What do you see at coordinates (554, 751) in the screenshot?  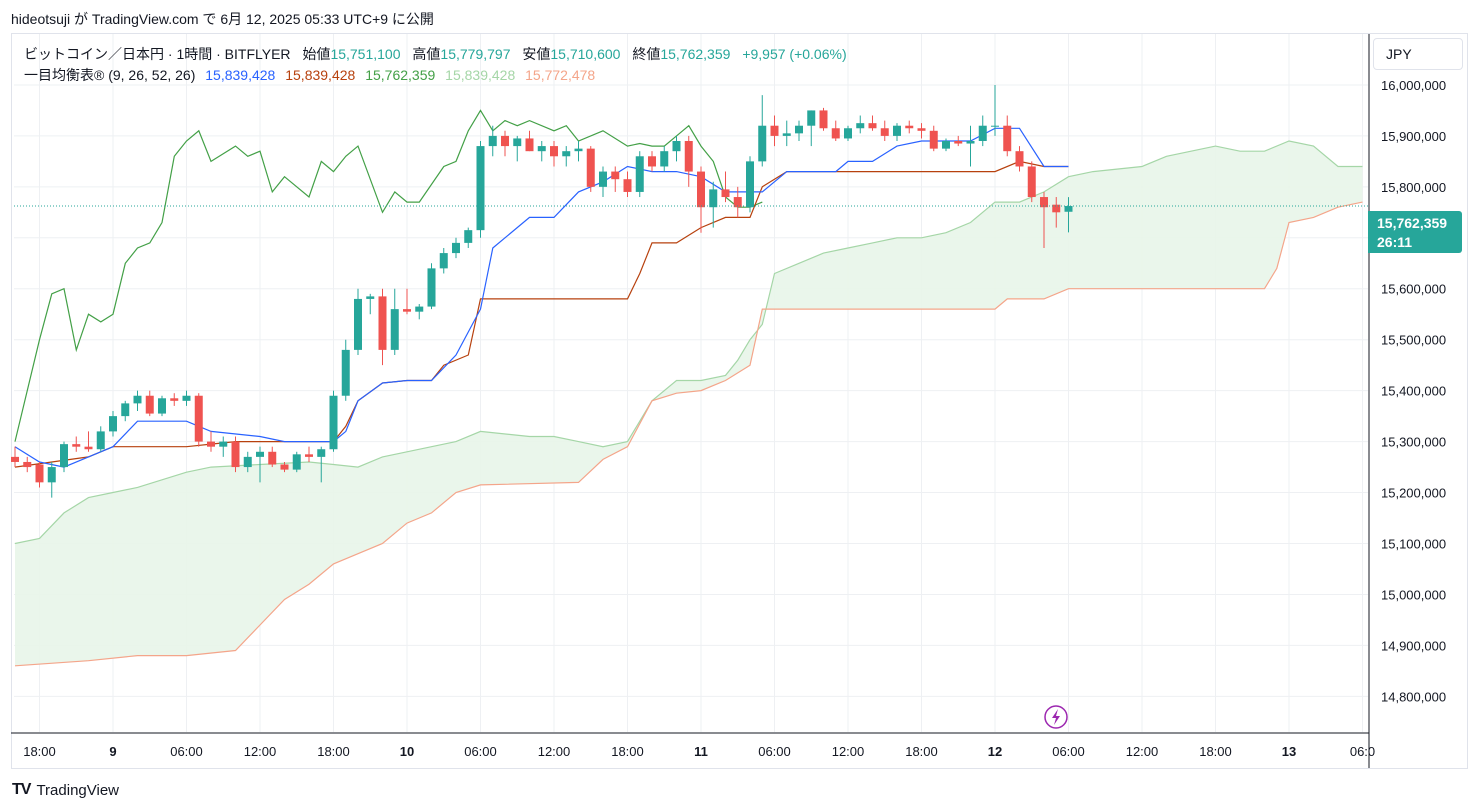 I see `x-tick-label: 12:00` at bounding box center [554, 751].